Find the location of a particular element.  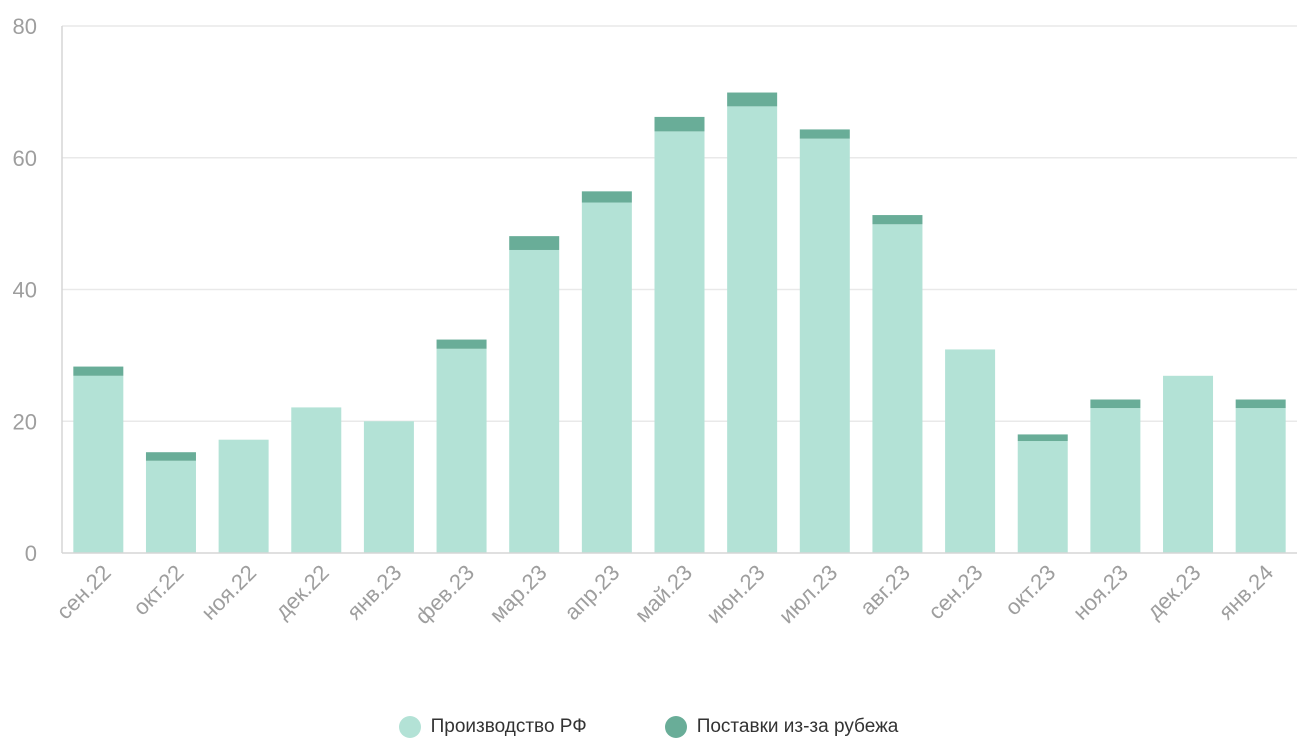

x-tick-label: сен.23 is located at coordinates (955, 592).